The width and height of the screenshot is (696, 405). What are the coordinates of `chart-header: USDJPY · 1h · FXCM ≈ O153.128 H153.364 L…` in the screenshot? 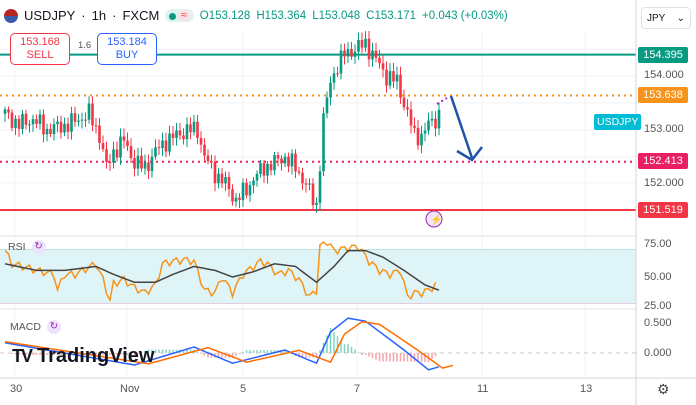 It's located at (256, 15).